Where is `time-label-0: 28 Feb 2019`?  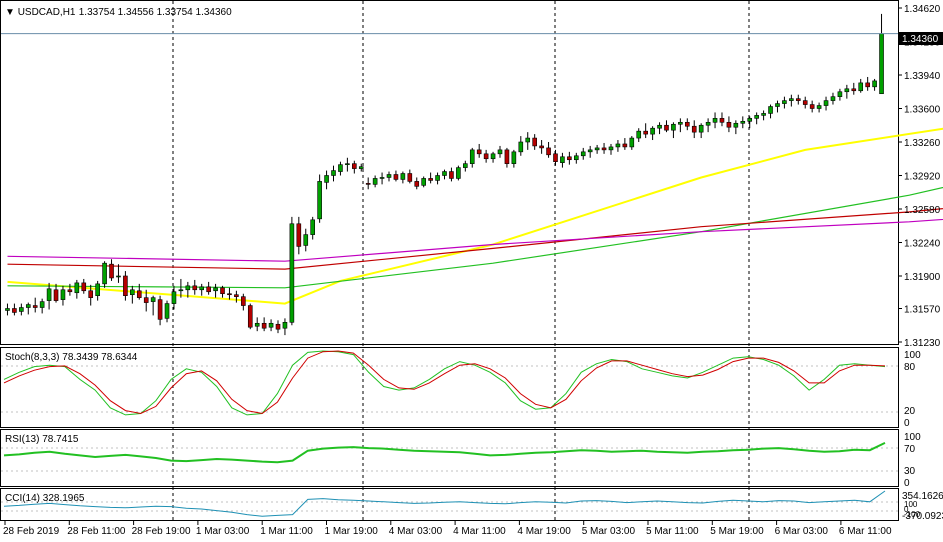 time-label-0: 28 Feb 2019 is located at coordinates (31, 531).